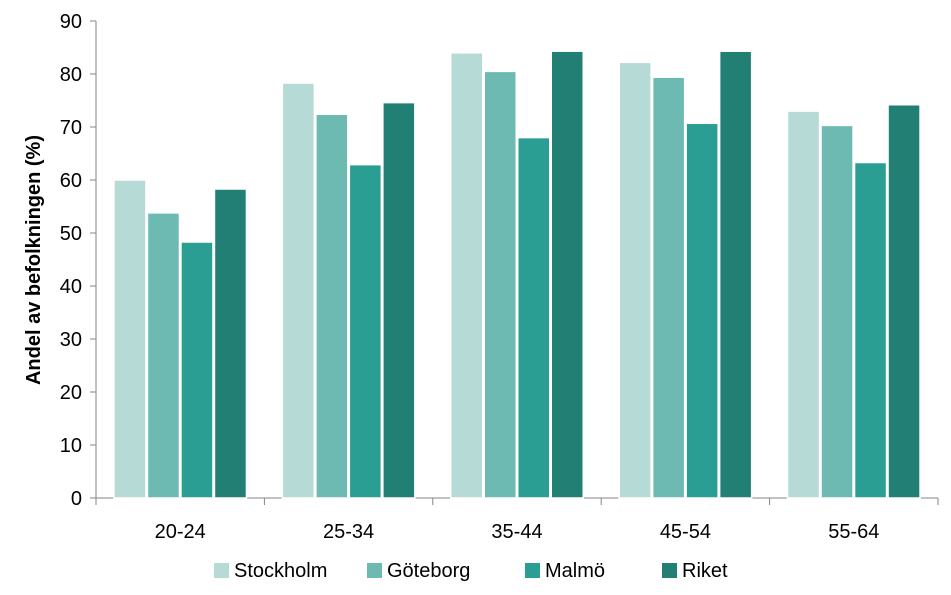  Describe the element at coordinates (870, 330) in the screenshot. I see `bar-malm--55-64` at that location.